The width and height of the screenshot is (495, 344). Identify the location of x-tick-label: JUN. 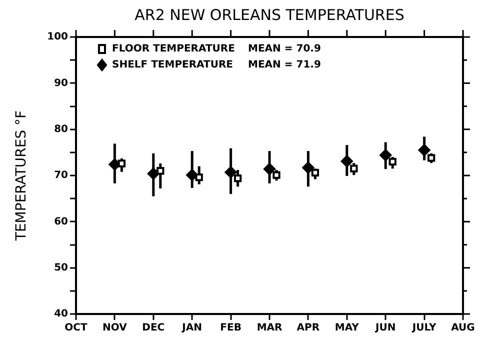
(385, 328).